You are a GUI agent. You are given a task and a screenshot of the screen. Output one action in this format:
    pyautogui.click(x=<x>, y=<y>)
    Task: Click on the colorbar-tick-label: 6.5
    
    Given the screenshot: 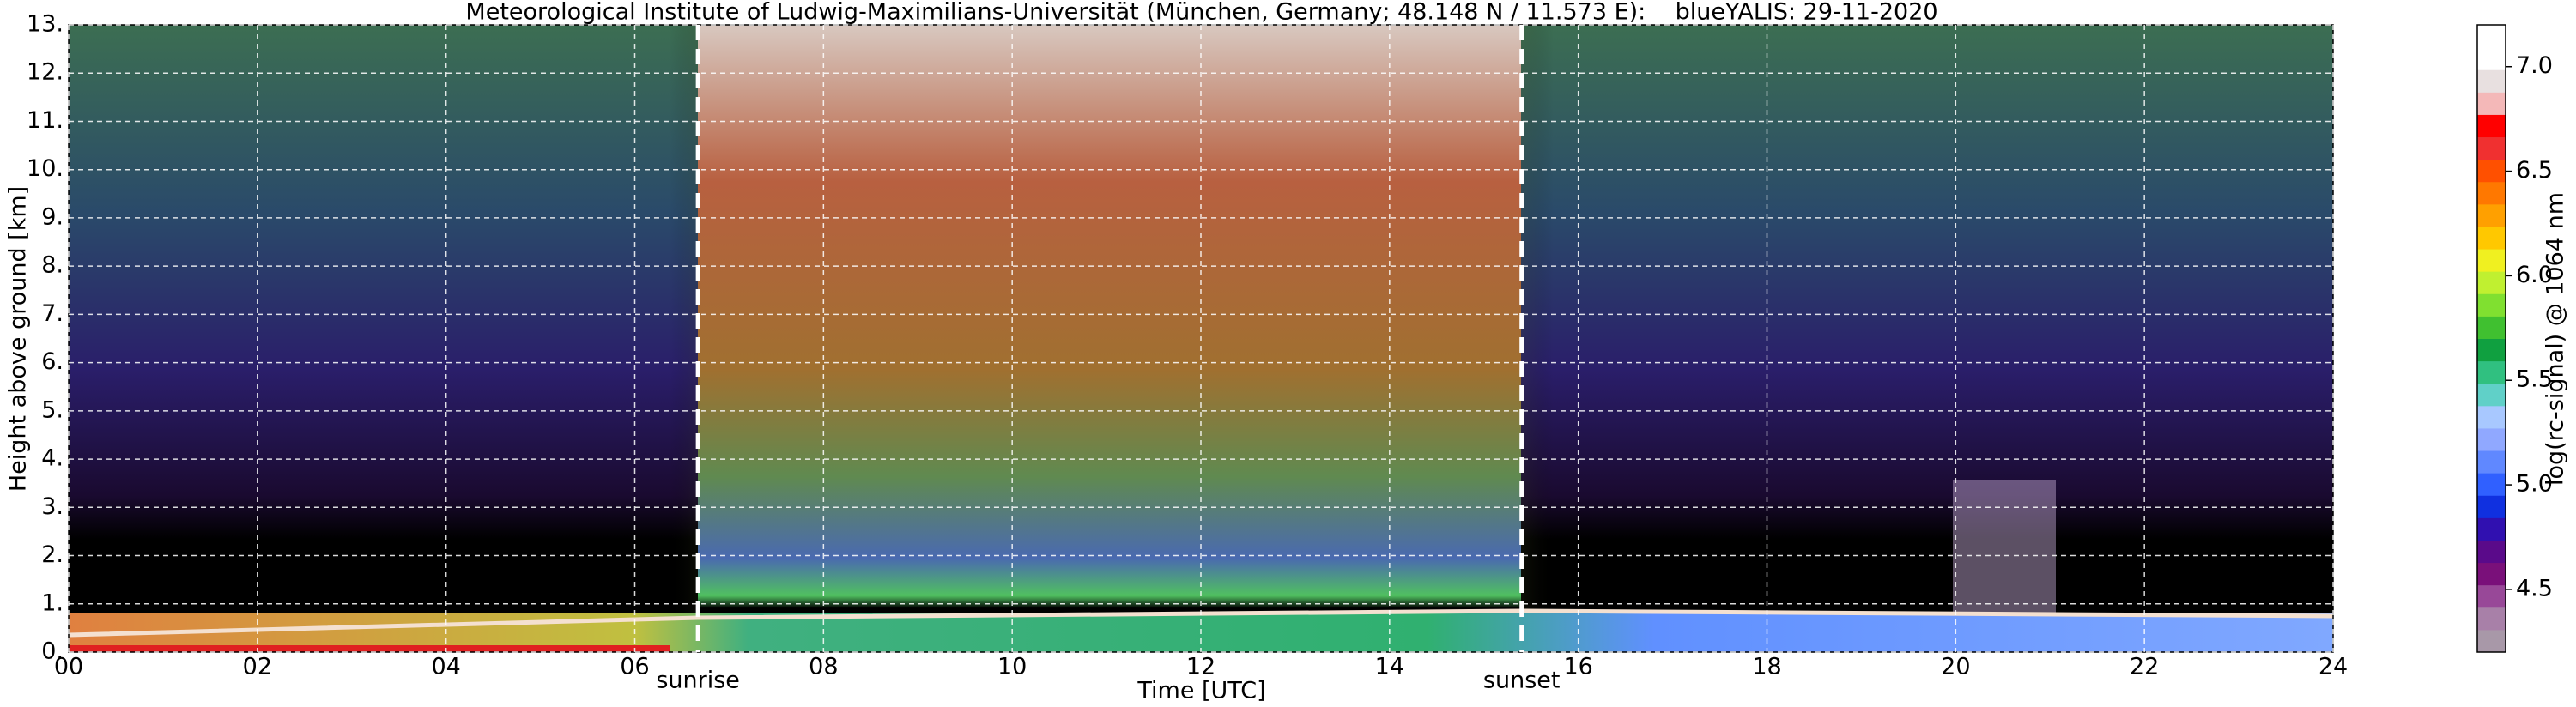 What is the action you would take?
    pyautogui.click(x=2534, y=171)
    